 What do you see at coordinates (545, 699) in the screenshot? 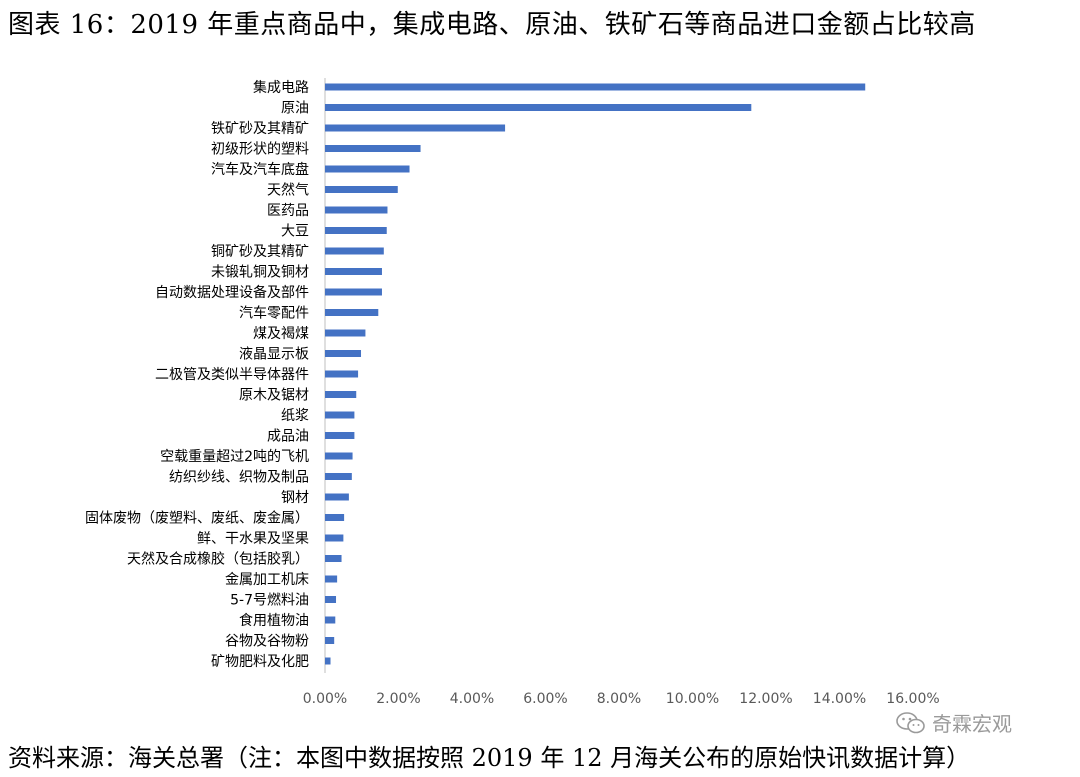
I see `x-tick-label: 6.00%` at bounding box center [545, 699].